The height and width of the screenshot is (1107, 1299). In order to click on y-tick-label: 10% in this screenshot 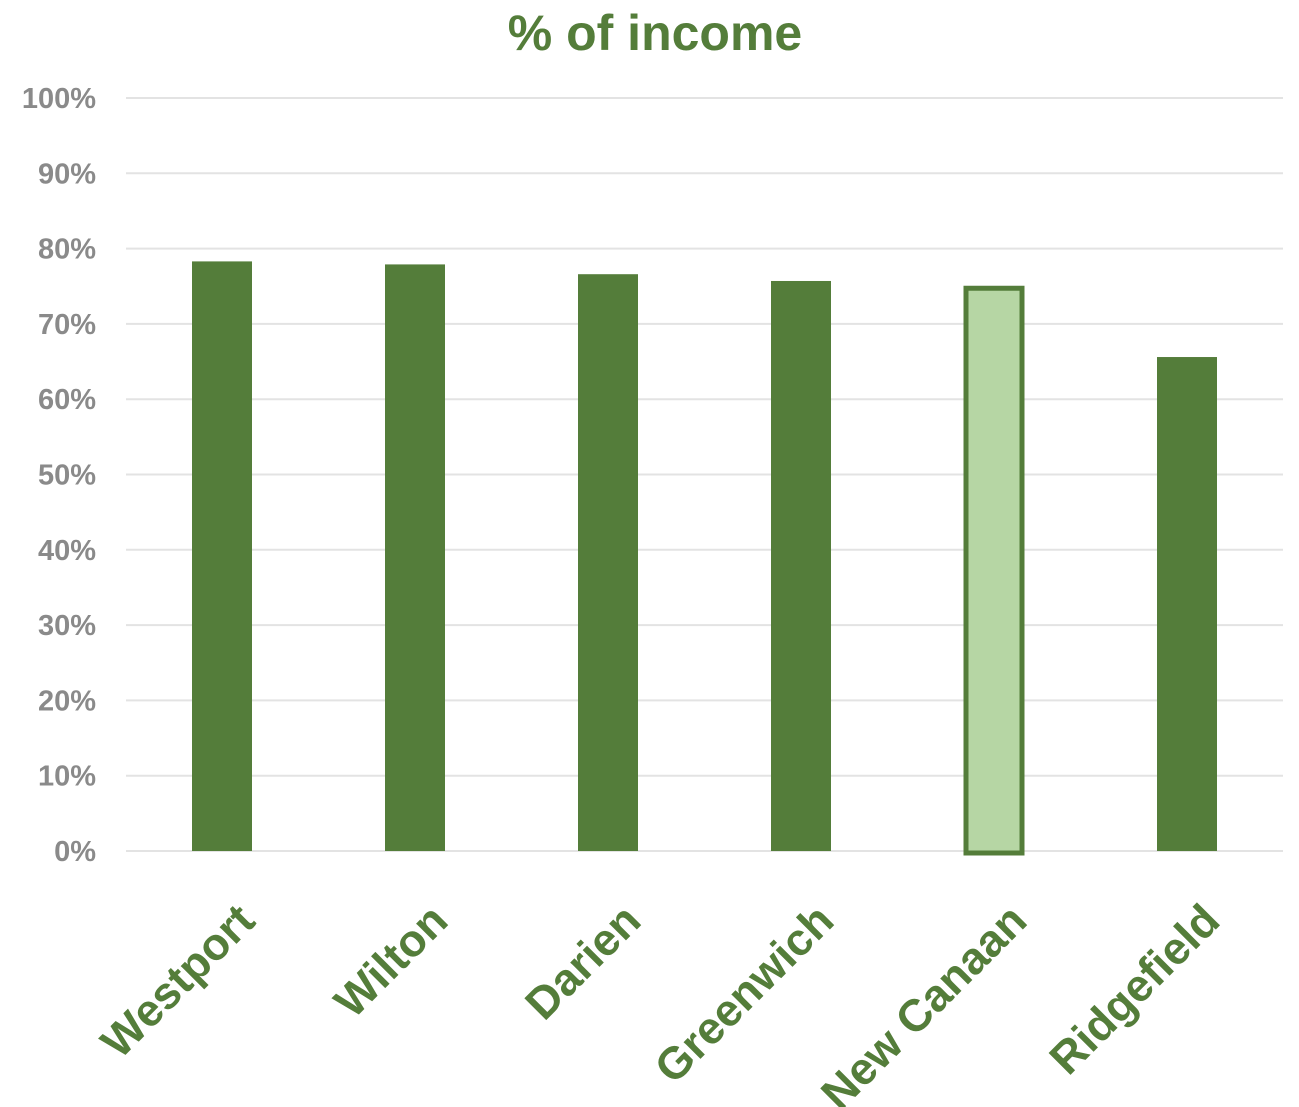, I will do `click(67, 777)`.